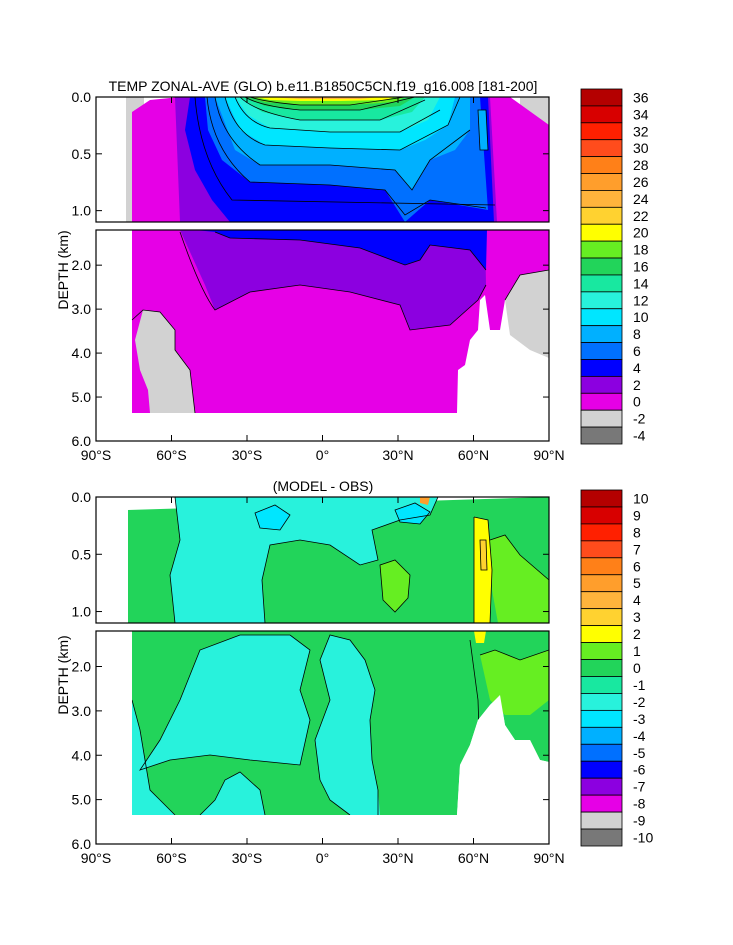 The image size is (733, 945). What do you see at coordinates (82, 612) in the screenshot?
I see `y-tick-label: 1.0` at bounding box center [82, 612].